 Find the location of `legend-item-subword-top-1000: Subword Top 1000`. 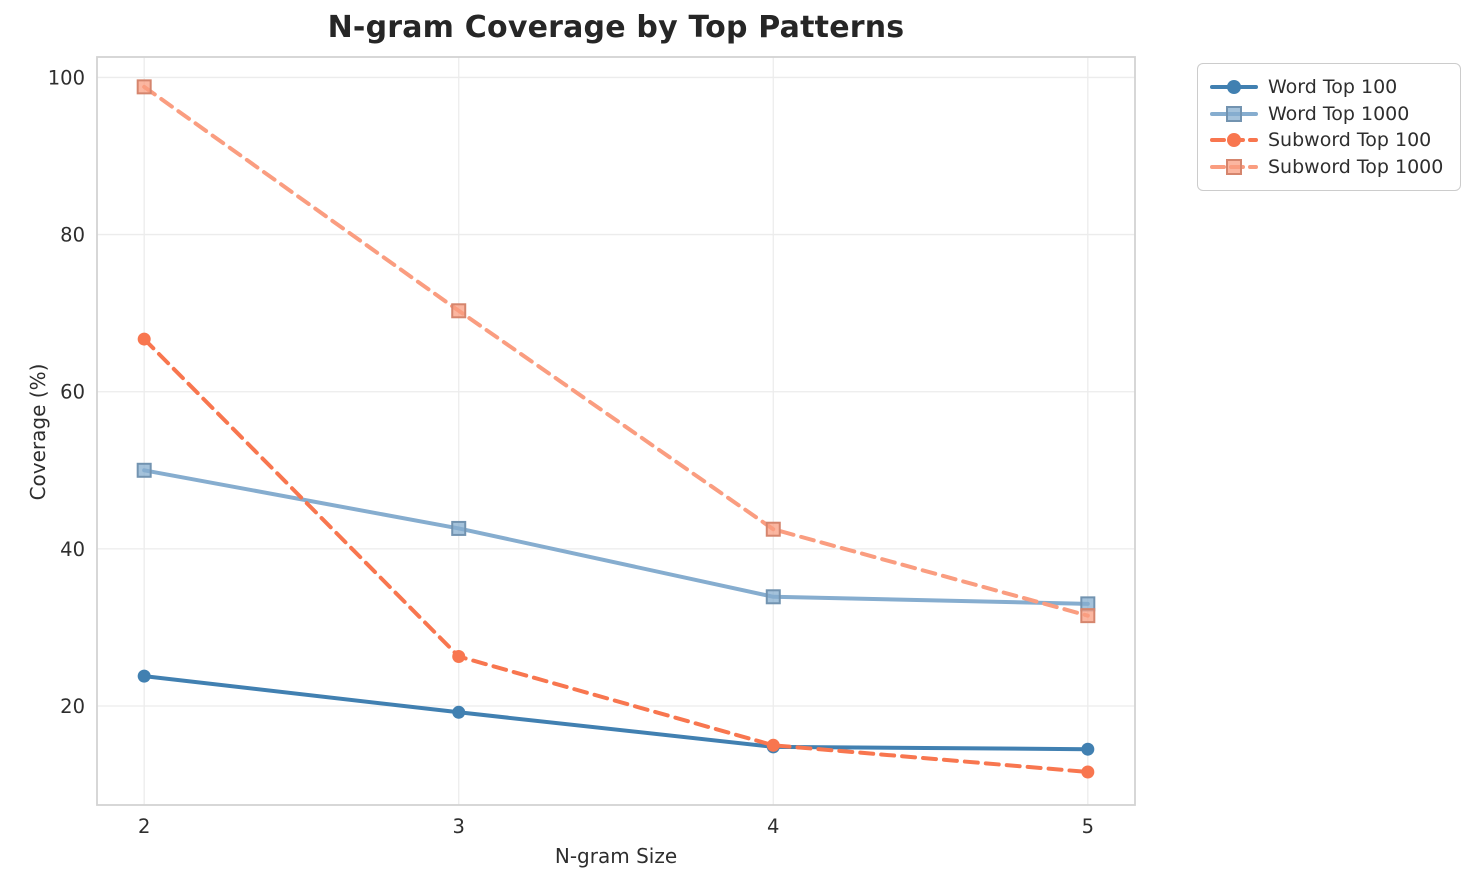

legend-item-subword-top-1000: Subword Top 1000 is located at coordinates (1329, 167).